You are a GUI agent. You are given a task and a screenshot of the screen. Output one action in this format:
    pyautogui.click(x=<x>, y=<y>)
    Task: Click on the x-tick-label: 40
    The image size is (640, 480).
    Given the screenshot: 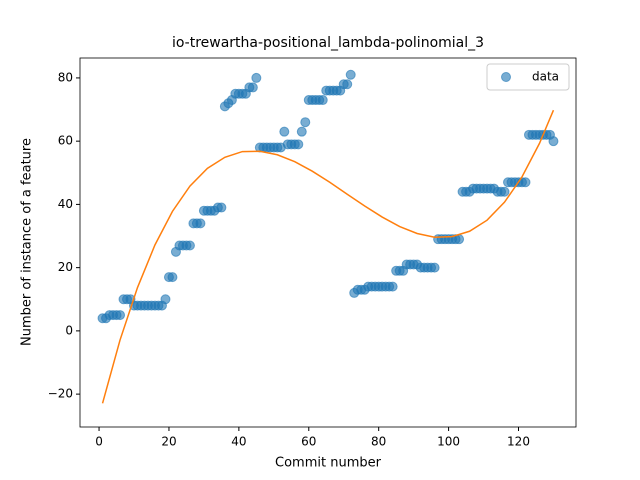 What is the action you would take?
    pyautogui.click(x=238, y=442)
    